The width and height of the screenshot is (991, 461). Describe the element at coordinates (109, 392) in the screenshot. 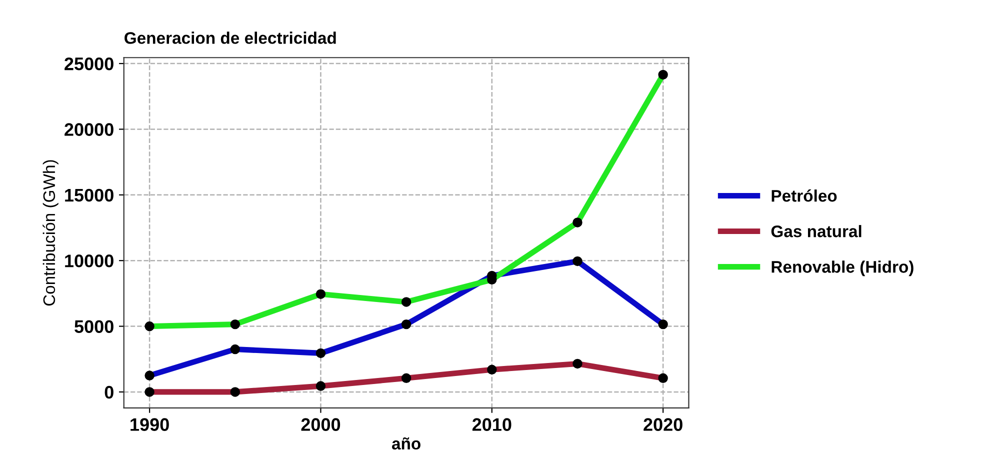

I see `y-tick-label: 0` at that location.